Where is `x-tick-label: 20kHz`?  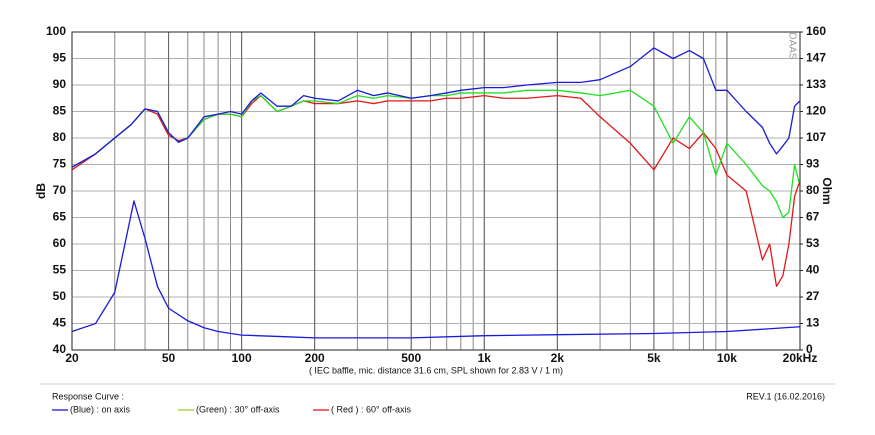
x-tick-label: 20kHz is located at coordinates (800, 358).